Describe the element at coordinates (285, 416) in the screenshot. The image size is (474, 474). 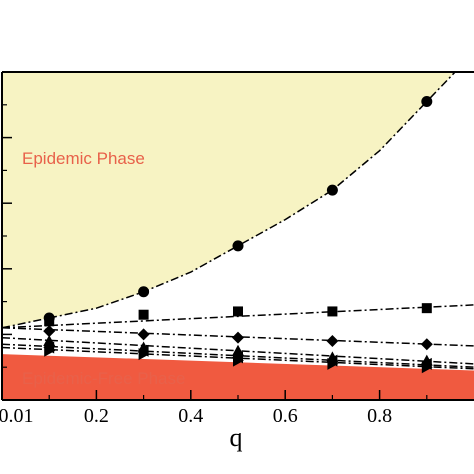
I see `x-tick-label: 0.6` at that location.